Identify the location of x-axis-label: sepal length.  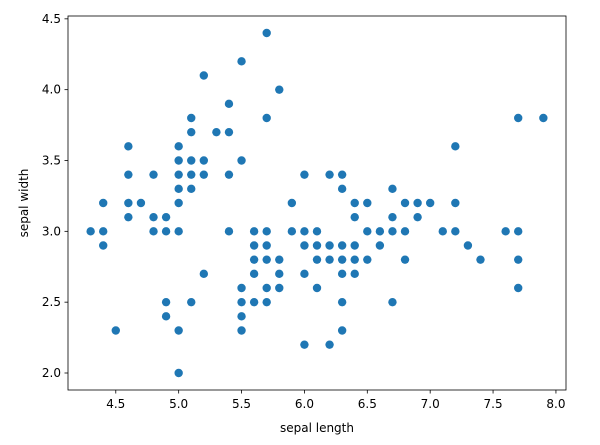
(317, 428).